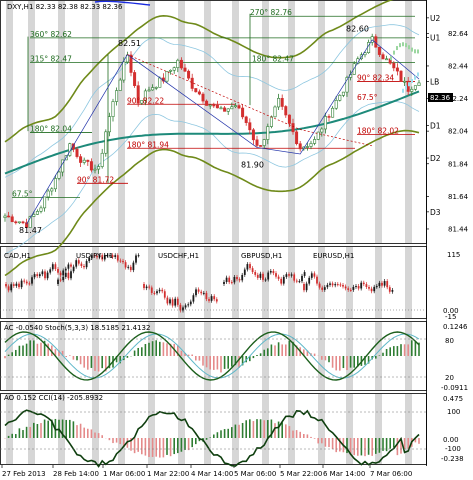 This screenshot has width=473, height=480. Describe the element at coordinates (453, 255) in the screenshot. I see `currency-axis-115: 115` at that location.